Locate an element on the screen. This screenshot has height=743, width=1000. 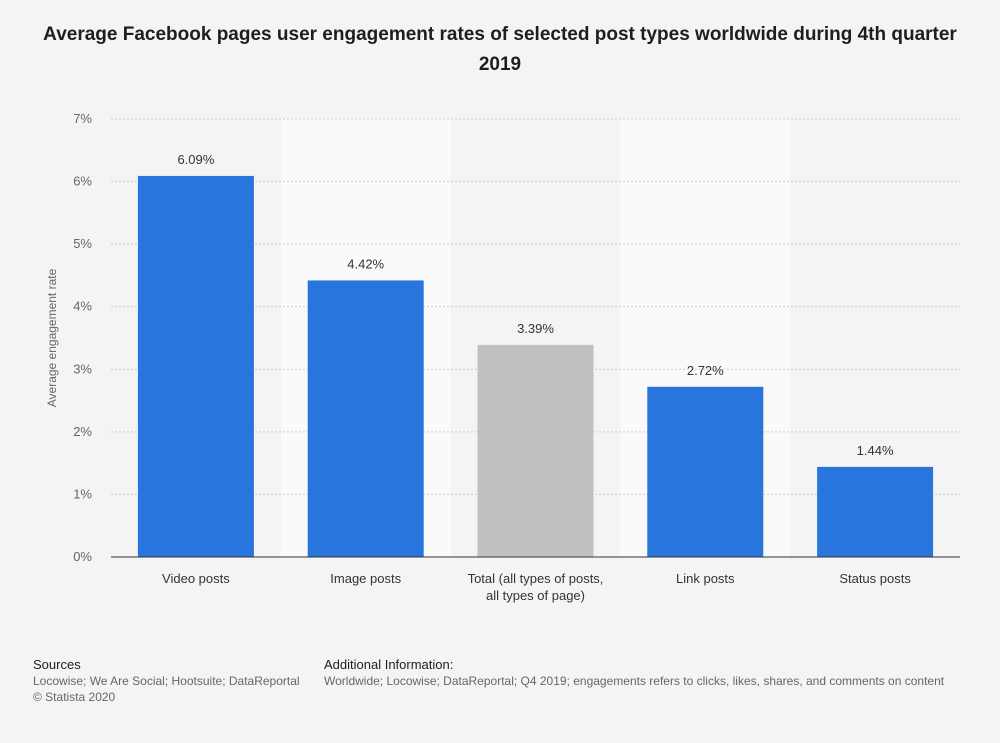
y-tick-label: 6% is located at coordinates (82, 181).